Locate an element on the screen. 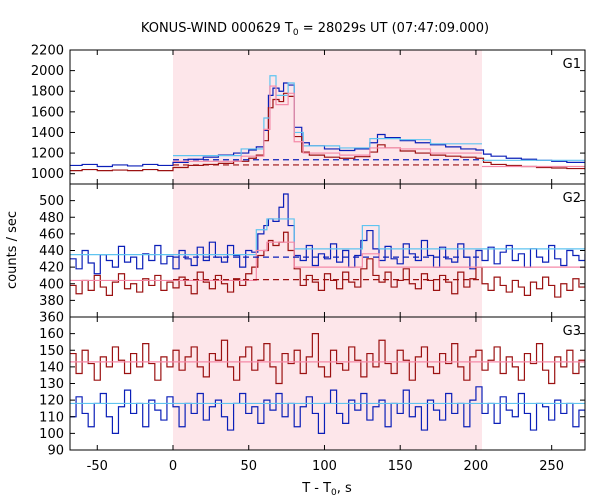 This screenshot has height=500, width=600. y-tick-label: 100 is located at coordinates (51, 434).